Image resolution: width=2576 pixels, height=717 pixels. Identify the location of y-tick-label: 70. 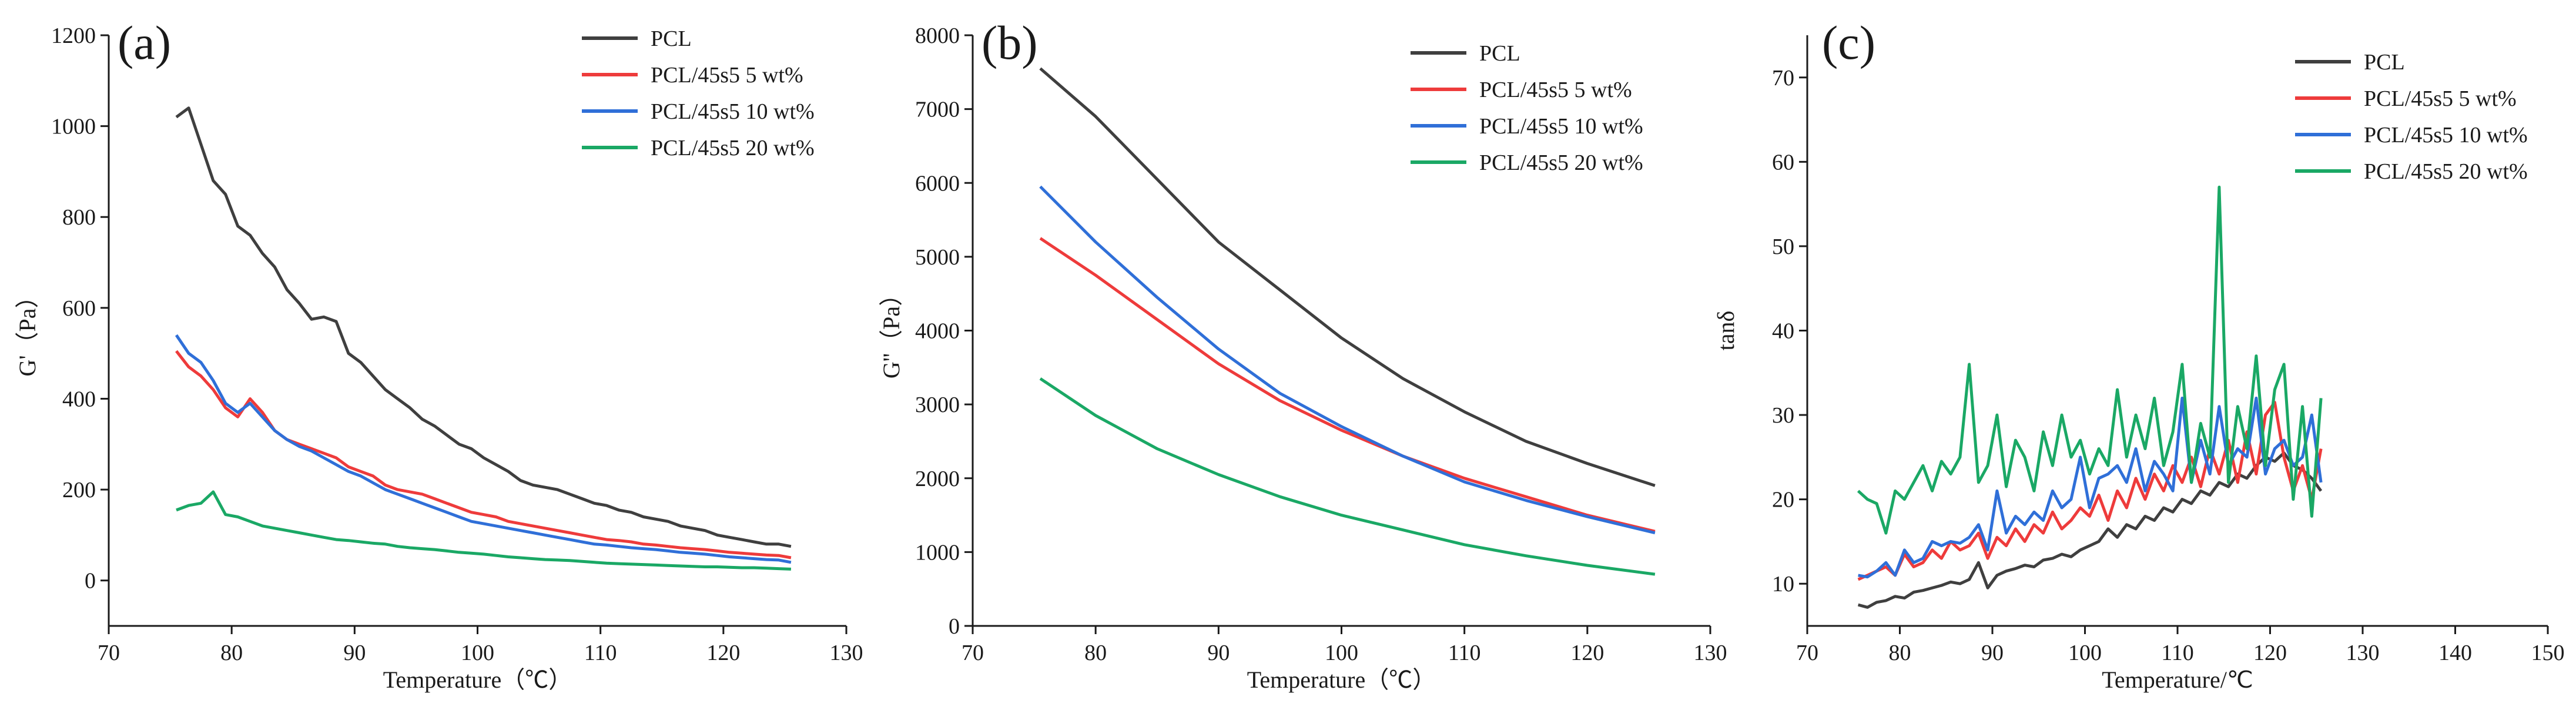
(1783, 79).